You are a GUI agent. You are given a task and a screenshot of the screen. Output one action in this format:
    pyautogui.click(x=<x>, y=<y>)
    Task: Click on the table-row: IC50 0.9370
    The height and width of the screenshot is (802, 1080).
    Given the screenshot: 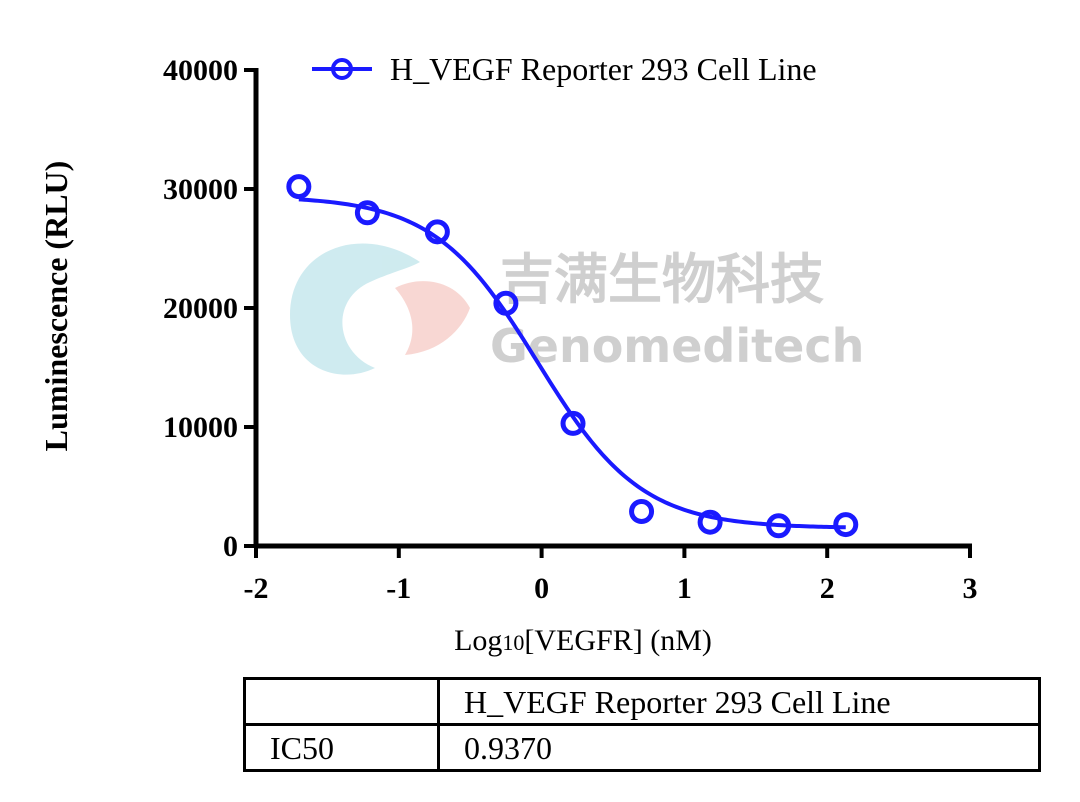 What is the action you would take?
    pyautogui.click(x=642, y=747)
    